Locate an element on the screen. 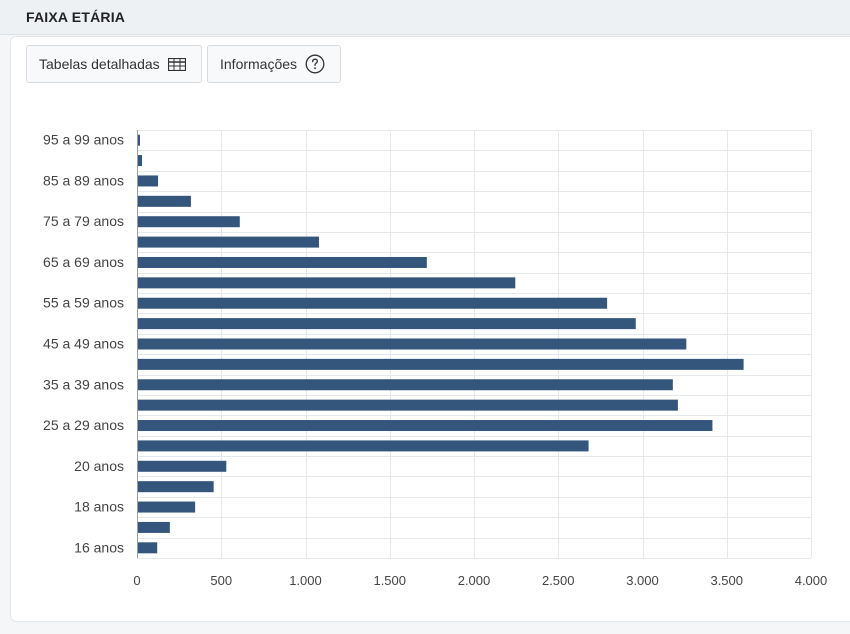 This screenshot has height=634, width=850. y-tick-label: 95 a 99 anos is located at coordinates (83, 140).